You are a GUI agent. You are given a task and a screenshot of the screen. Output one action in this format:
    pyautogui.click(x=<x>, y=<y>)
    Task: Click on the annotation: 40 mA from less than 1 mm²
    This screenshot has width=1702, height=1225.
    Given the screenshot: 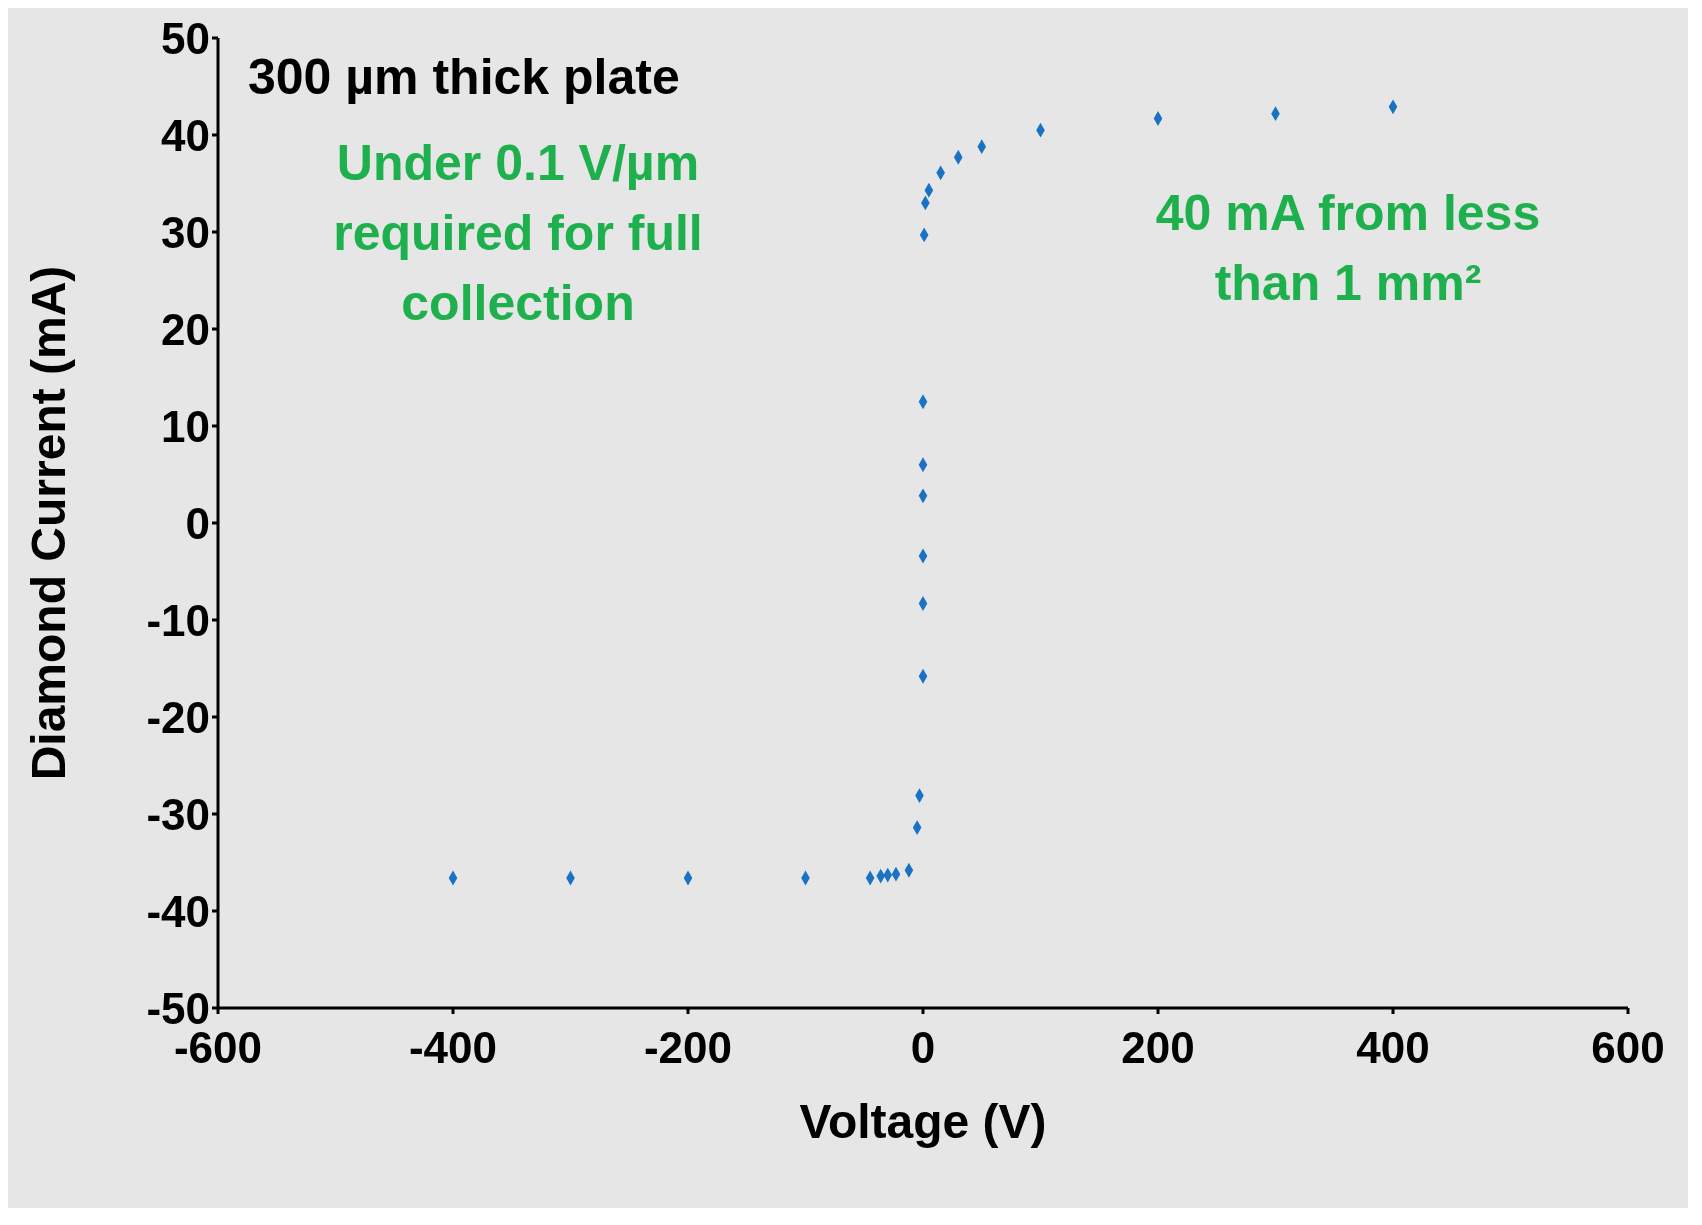 What is the action you would take?
    pyautogui.click(x=1348, y=248)
    